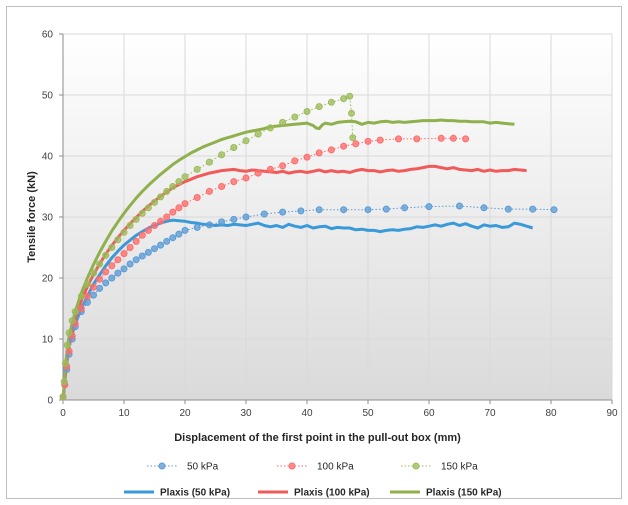  Describe the element at coordinates (50, 401) in the screenshot. I see `y-tick-label: 0` at that location.